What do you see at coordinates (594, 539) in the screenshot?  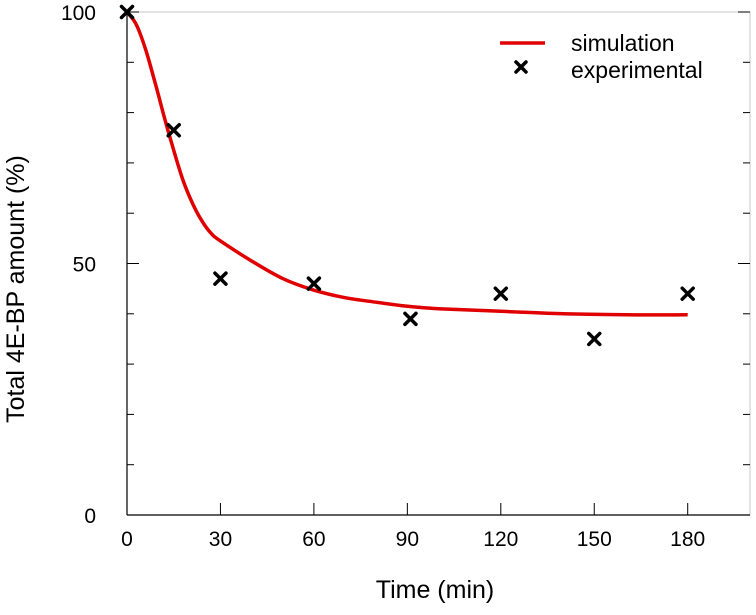 I see `x-tick-label: 150` at bounding box center [594, 539].